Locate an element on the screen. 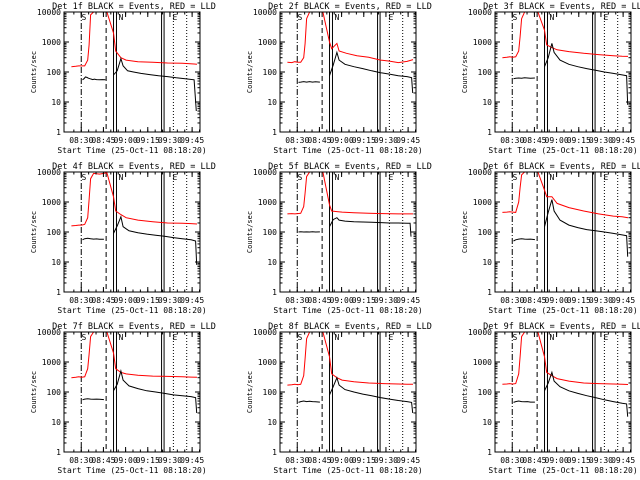 The image size is (640, 480). panel-title: Det 7f BLACK = Events, RED = LLD is located at coordinates (134, 327).